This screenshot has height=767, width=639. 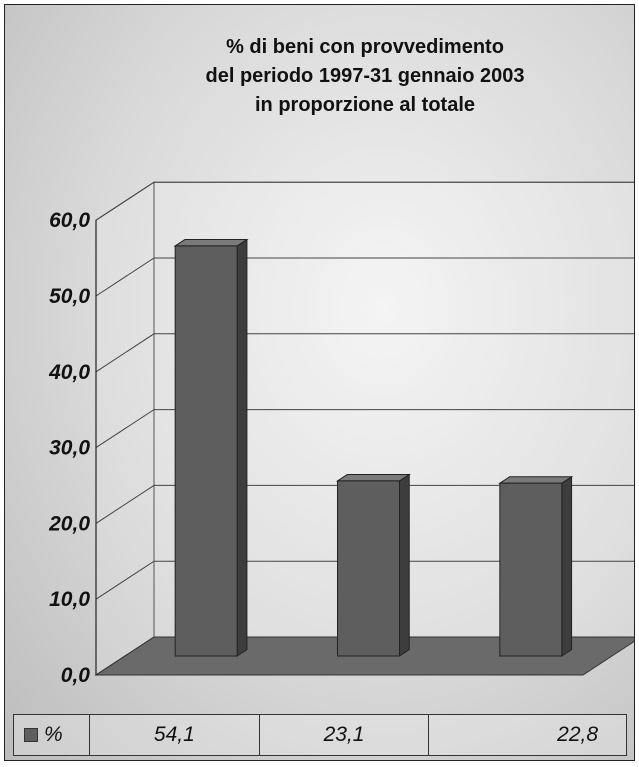 What do you see at coordinates (364, 105) in the screenshot?
I see `chart-title-line-3: in proporzione al totale` at bounding box center [364, 105].